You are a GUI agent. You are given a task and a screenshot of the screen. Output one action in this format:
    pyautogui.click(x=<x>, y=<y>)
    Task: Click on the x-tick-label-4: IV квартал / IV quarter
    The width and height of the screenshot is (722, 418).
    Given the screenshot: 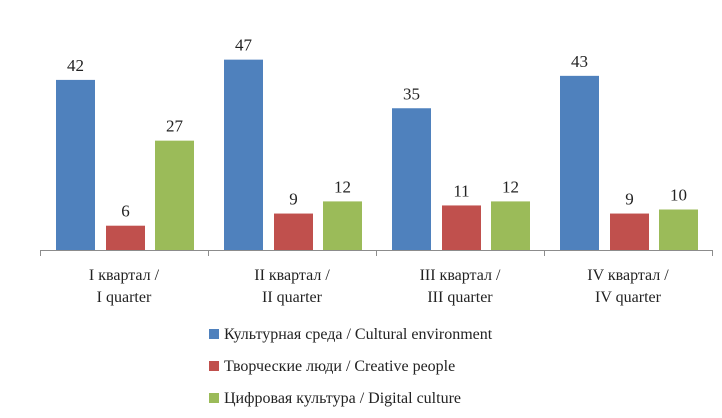 What is the action you would take?
    pyautogui.click(x=628, y=286)
    